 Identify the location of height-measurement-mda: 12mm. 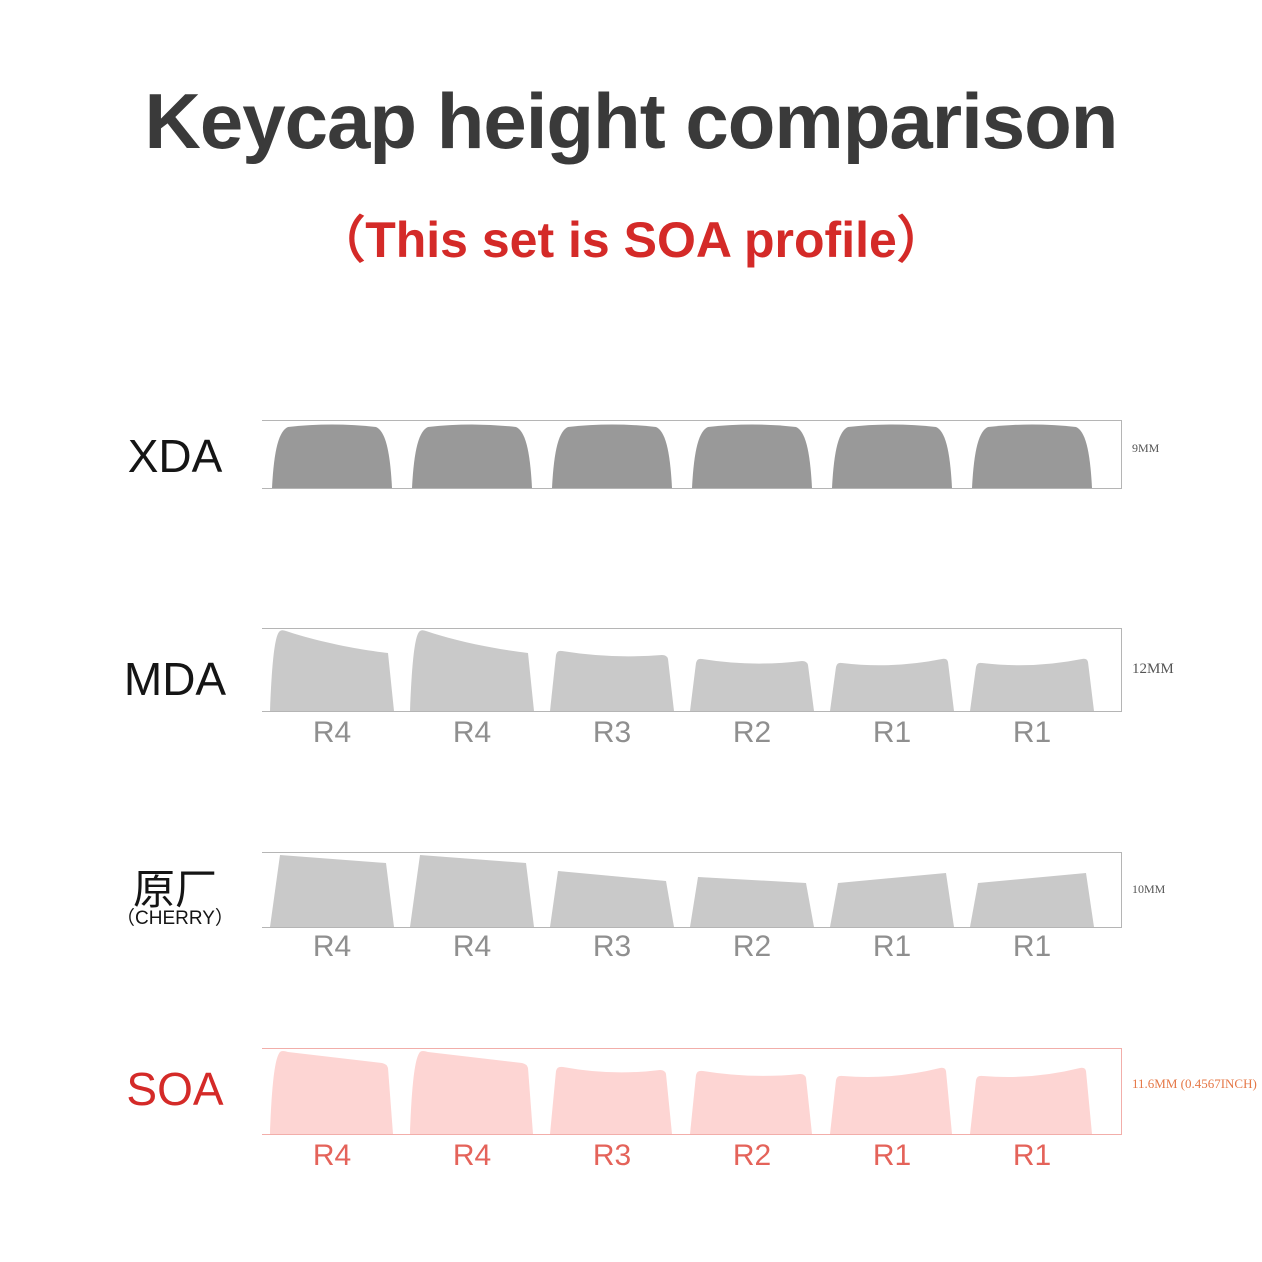
(1153, 666).